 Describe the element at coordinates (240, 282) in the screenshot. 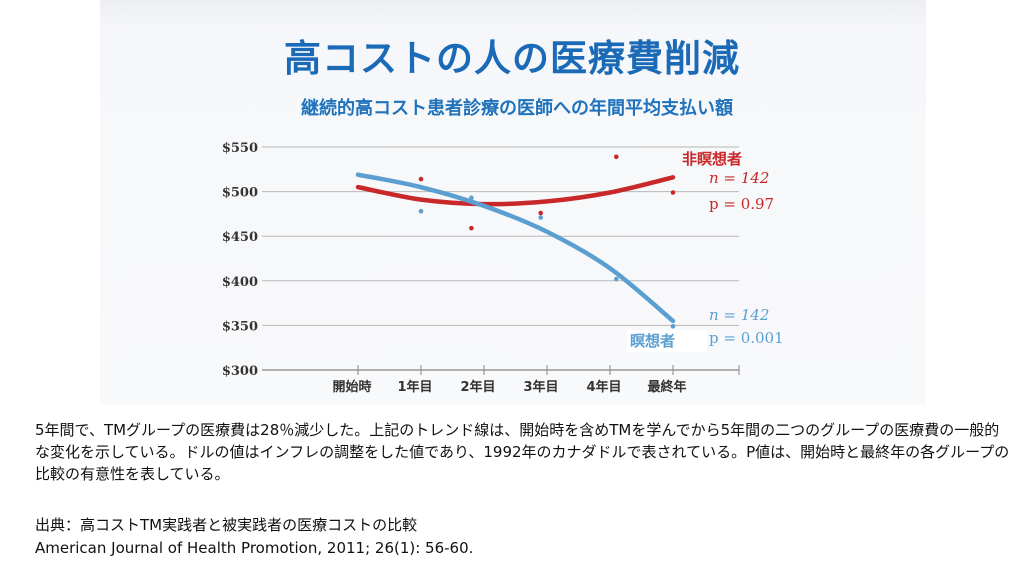

I see `y-tick-label: $400` at that location.